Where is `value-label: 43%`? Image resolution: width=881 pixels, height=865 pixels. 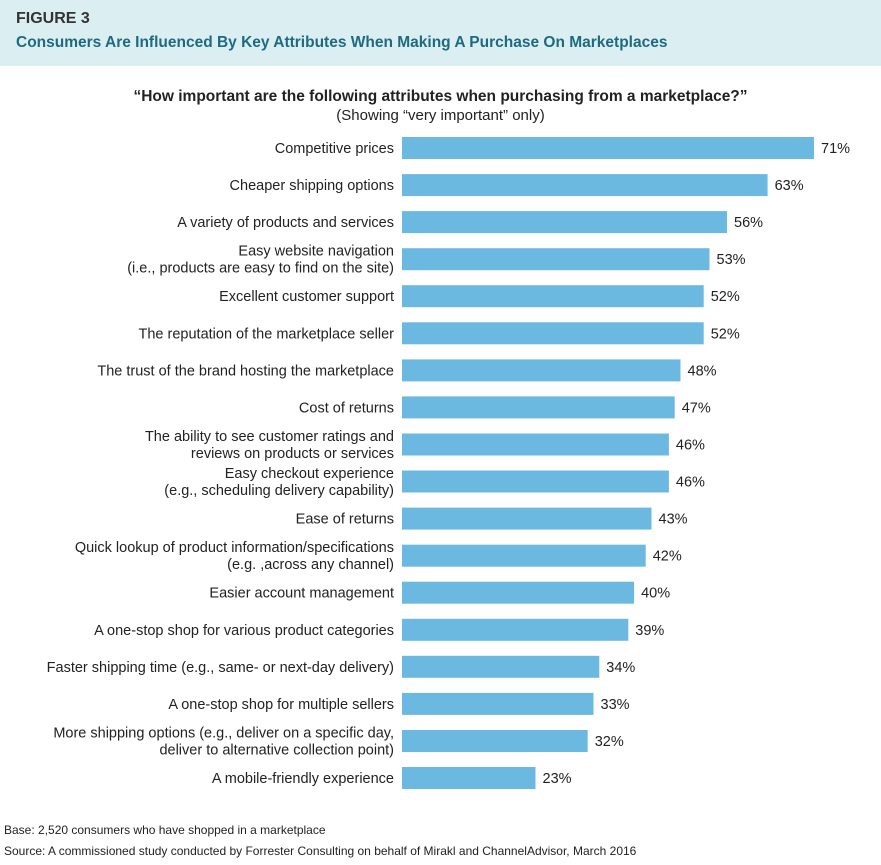
value-label: 43% is located at coordinates (673, 520).